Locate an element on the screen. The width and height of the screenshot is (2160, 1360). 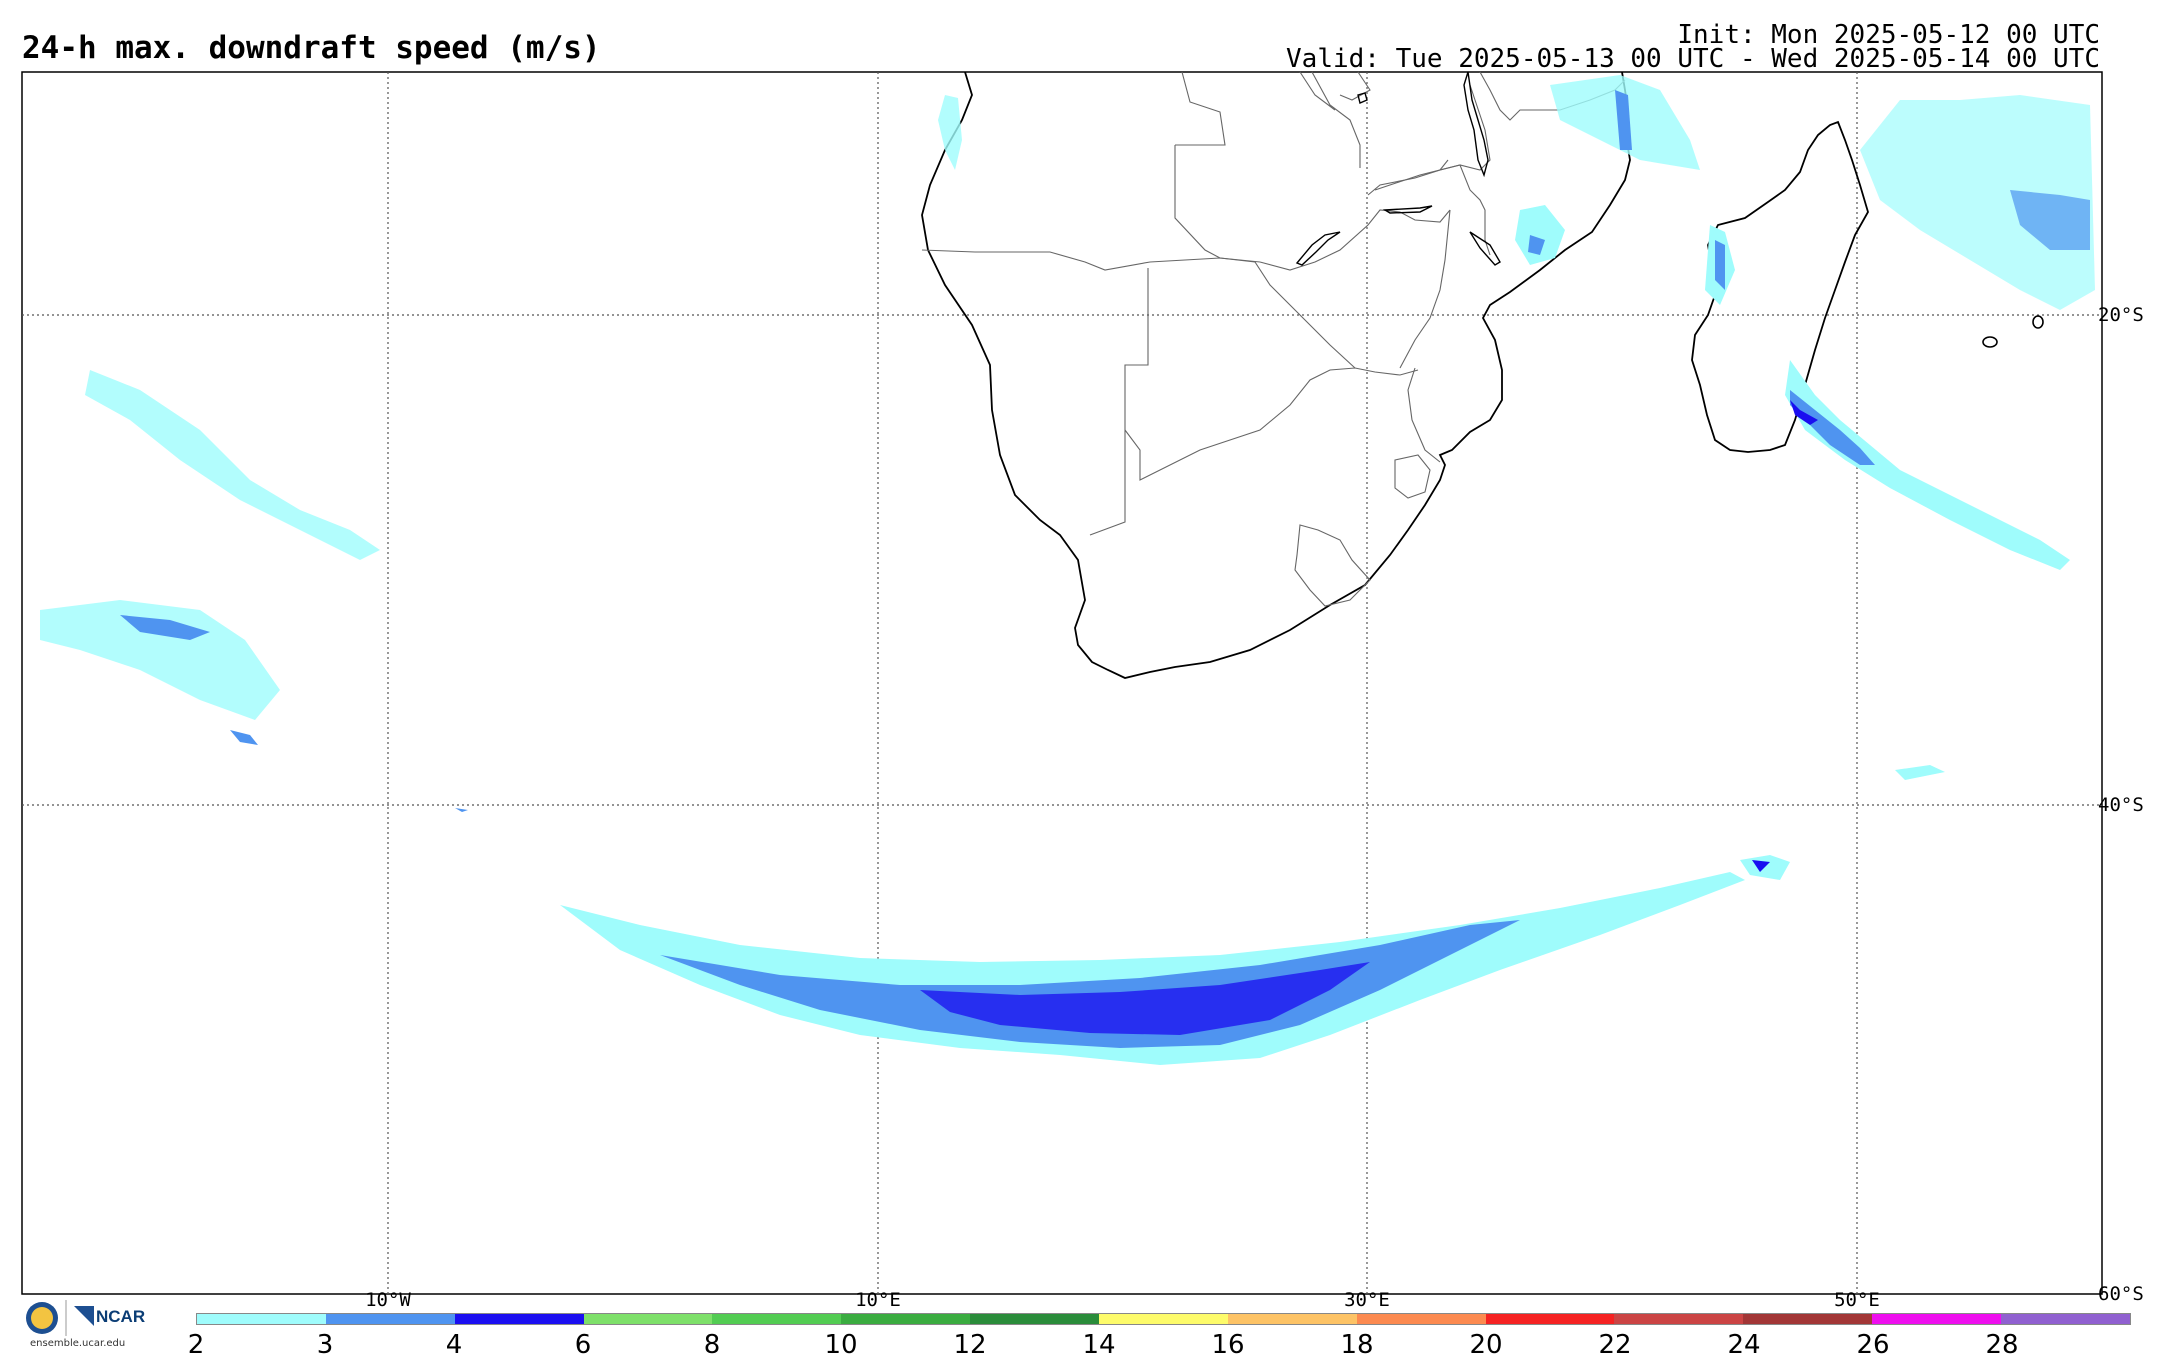
lon-label-30e: 30°E is located at coordinates (1367, 1300).